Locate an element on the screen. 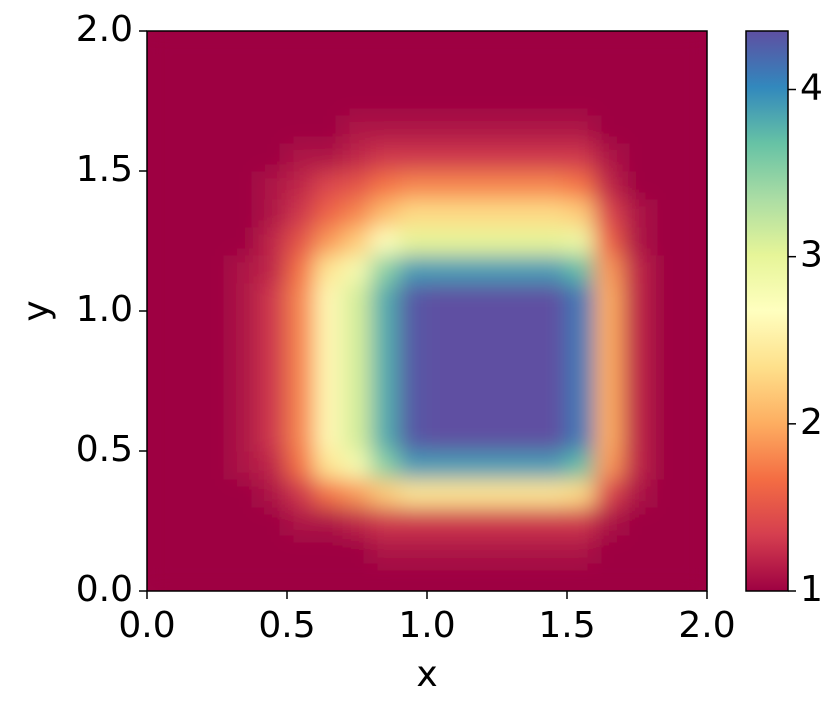 This screenshot has width=830, height=712. x-axis-label: x is located at coordinates (426, 674).